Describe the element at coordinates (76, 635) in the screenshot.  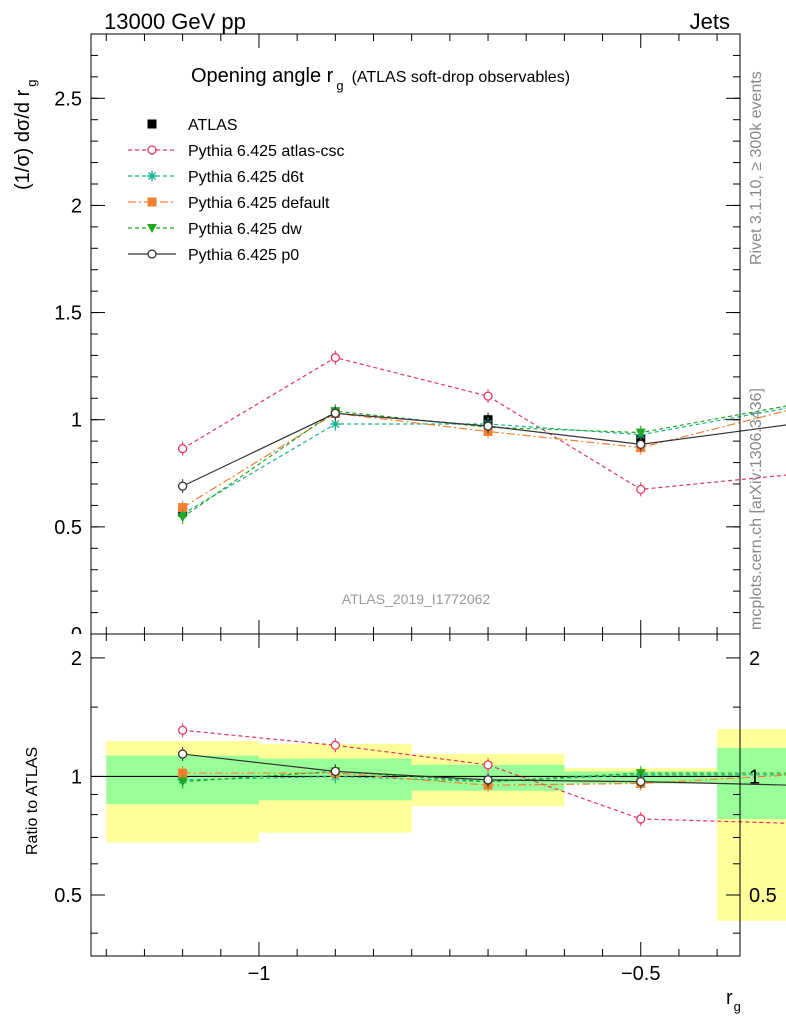
I see `main-ytick-label-zero: 0` at that location.